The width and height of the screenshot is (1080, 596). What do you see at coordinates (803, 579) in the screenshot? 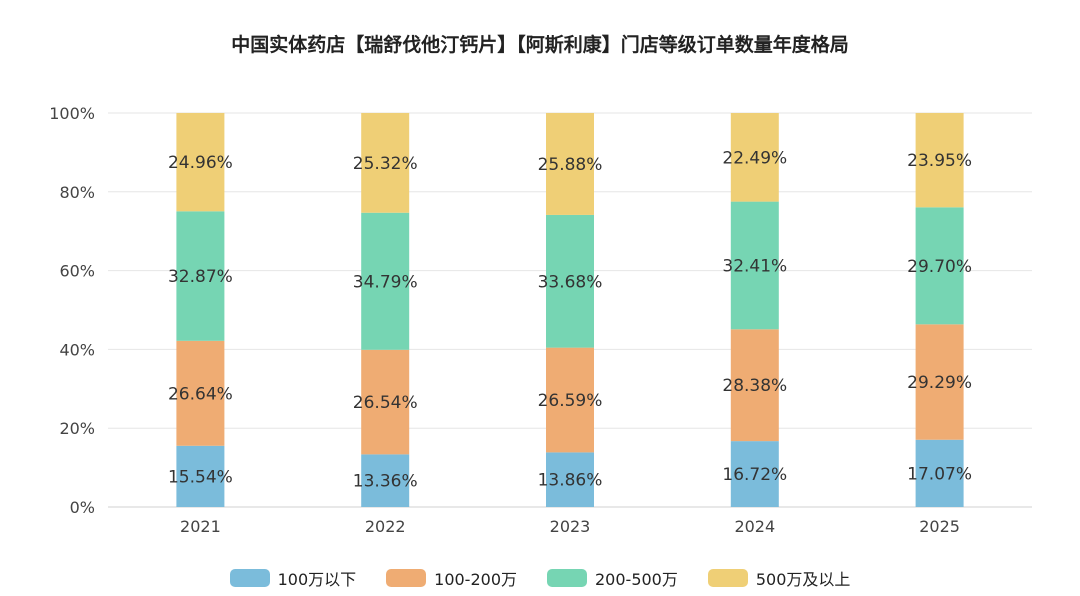
I see `legend-label: 500万及以上` at bounding box center [803, 579].